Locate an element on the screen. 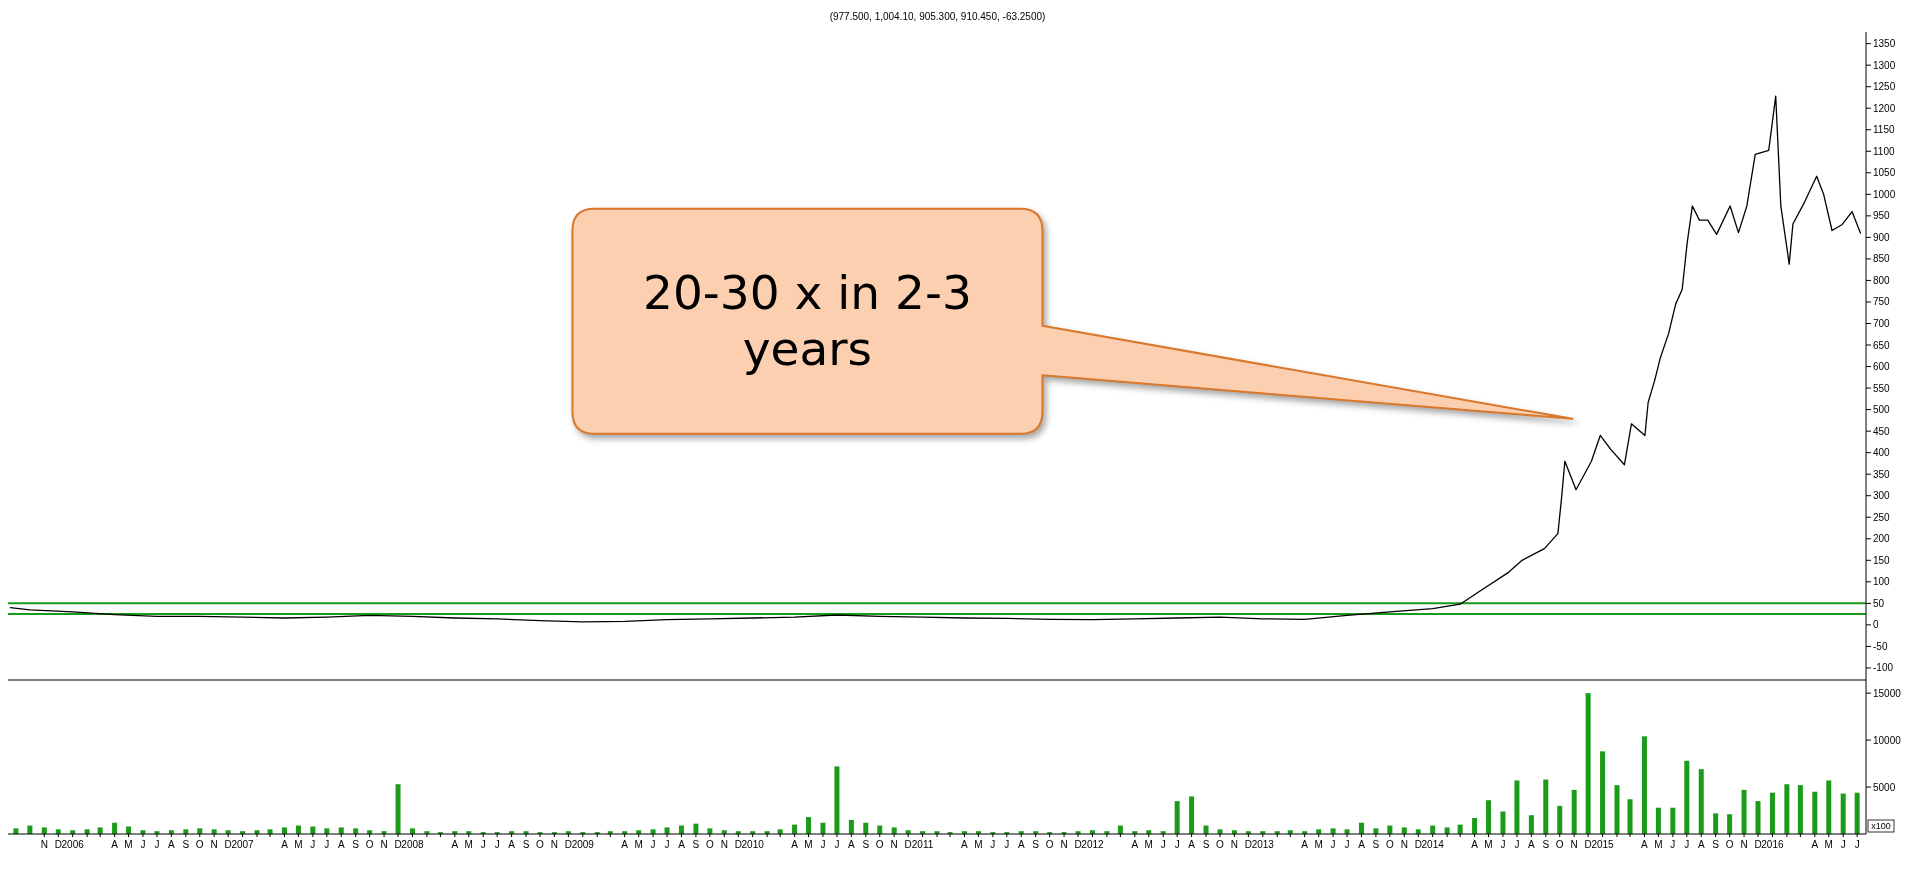 The height and width of the screenshot is (869, 1915). annotation: 20-30 x in 2-3 years is located at coordinates (807, 321).